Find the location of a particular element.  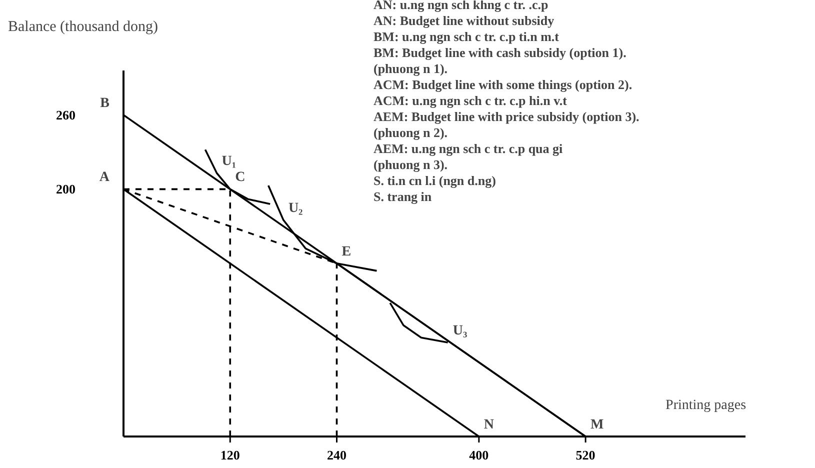

annotation: ACM: Budget line with some things (option 2). is located at coordinates (503, 84).